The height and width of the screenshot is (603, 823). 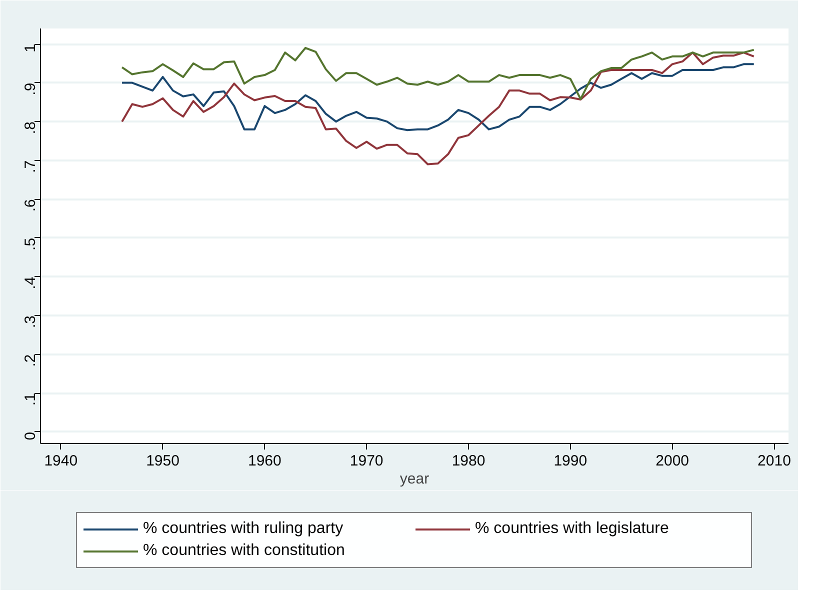 I want to click on x-tick-label: 1940, so click(x=61, y=461).